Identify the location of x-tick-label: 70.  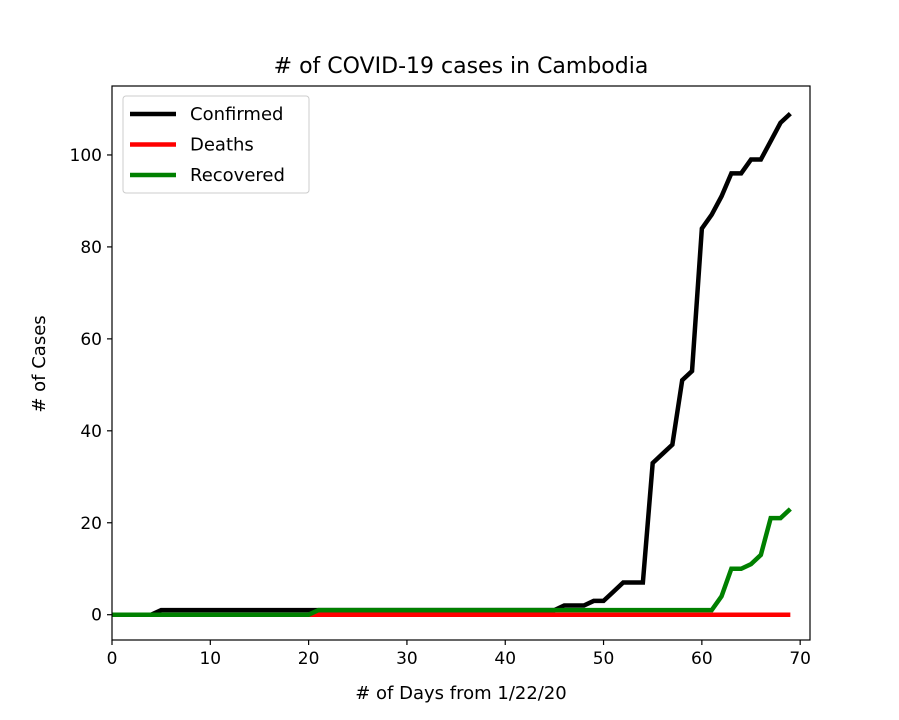
(800, 659).